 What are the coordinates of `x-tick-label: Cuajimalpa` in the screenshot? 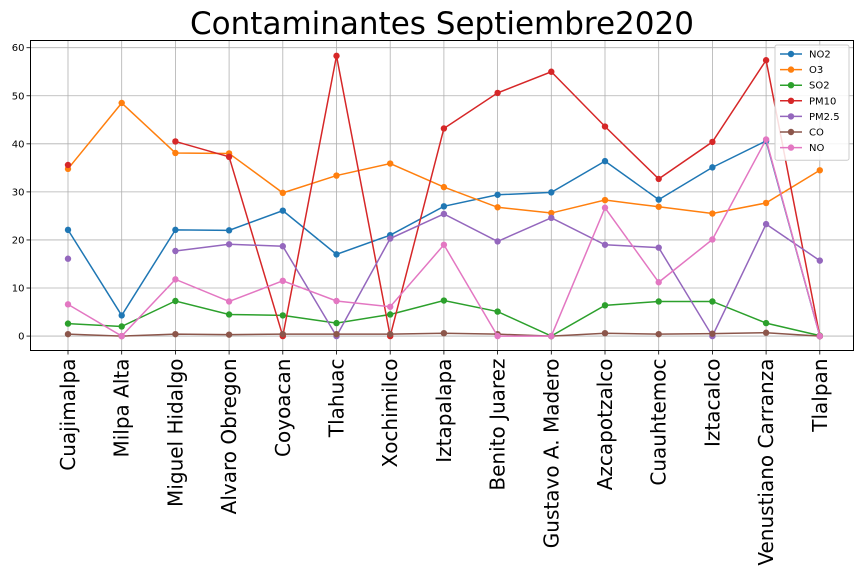 It's located at (68, 415).